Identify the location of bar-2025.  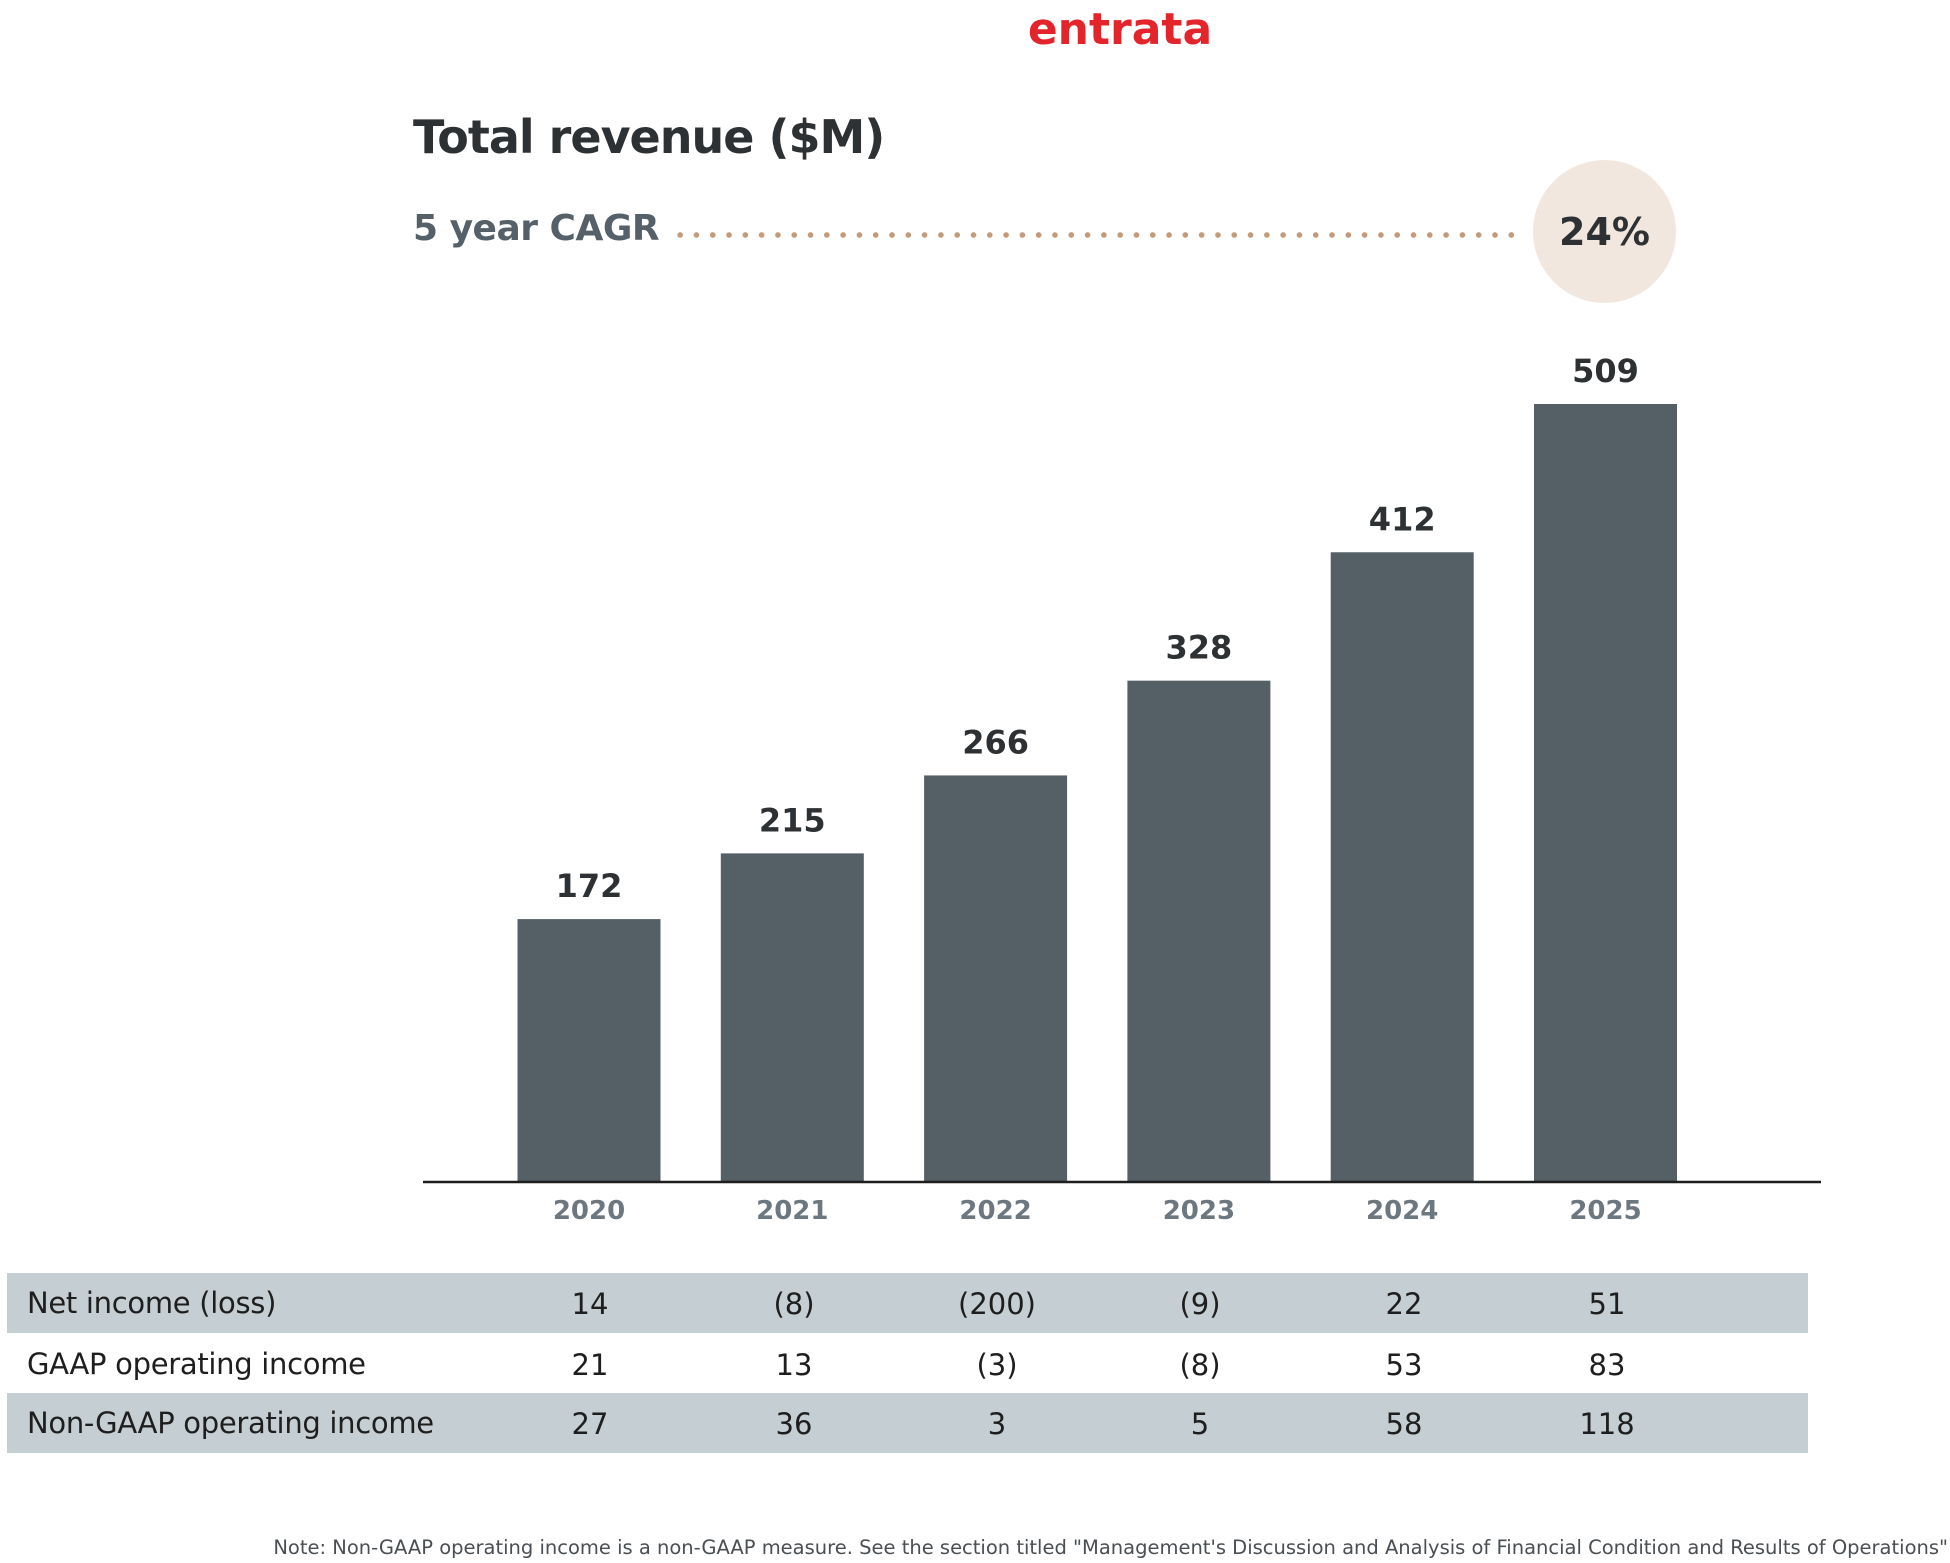
(1605, 793).